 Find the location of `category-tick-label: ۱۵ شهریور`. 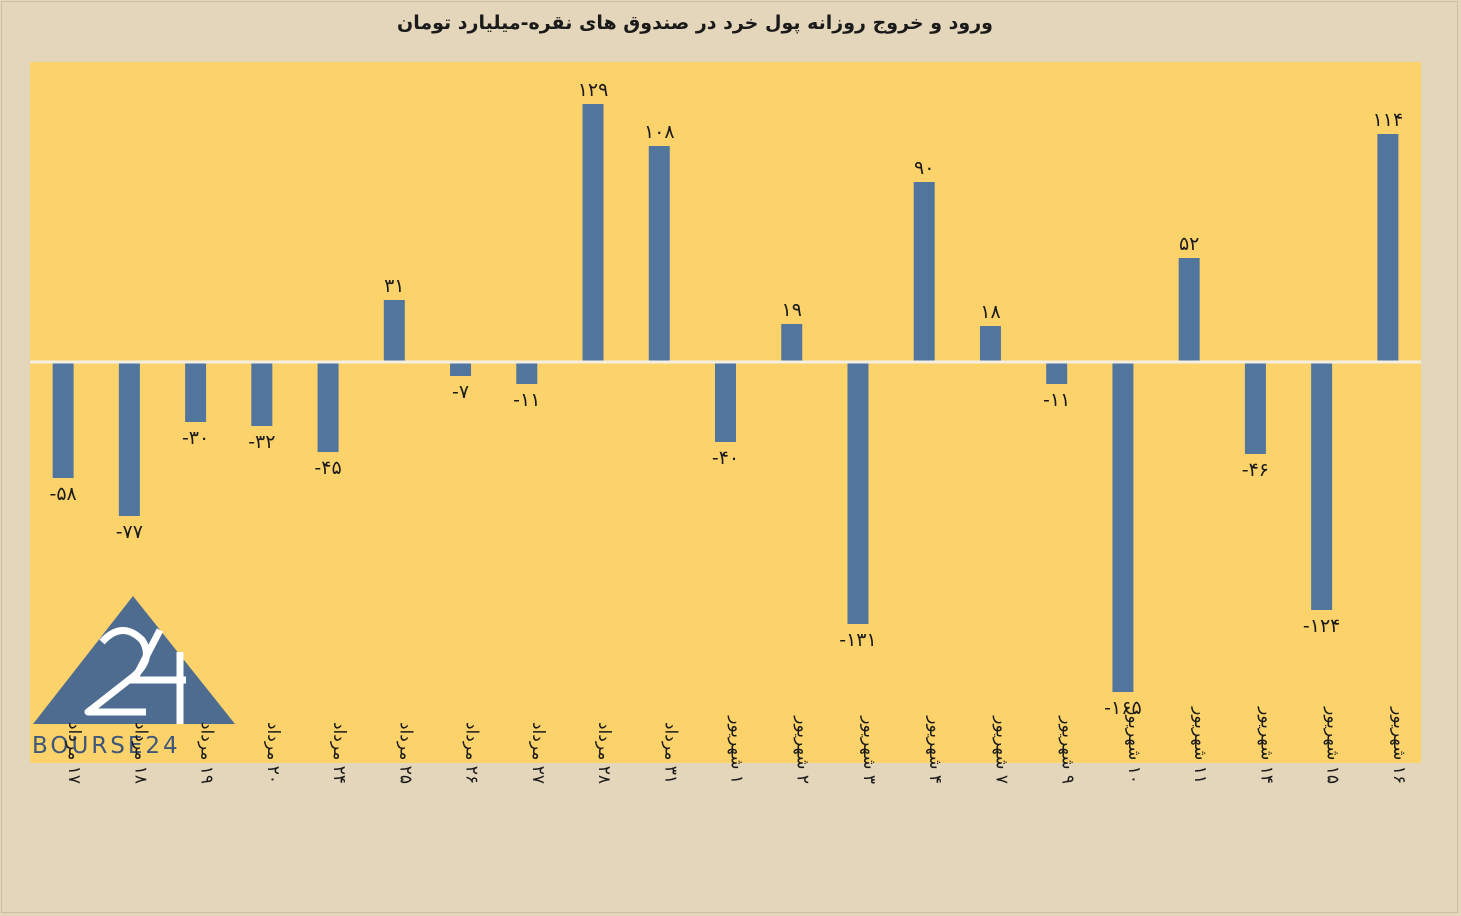

category-tick-label: ۱۵ شهریور is located at coordinates (1333, 745).